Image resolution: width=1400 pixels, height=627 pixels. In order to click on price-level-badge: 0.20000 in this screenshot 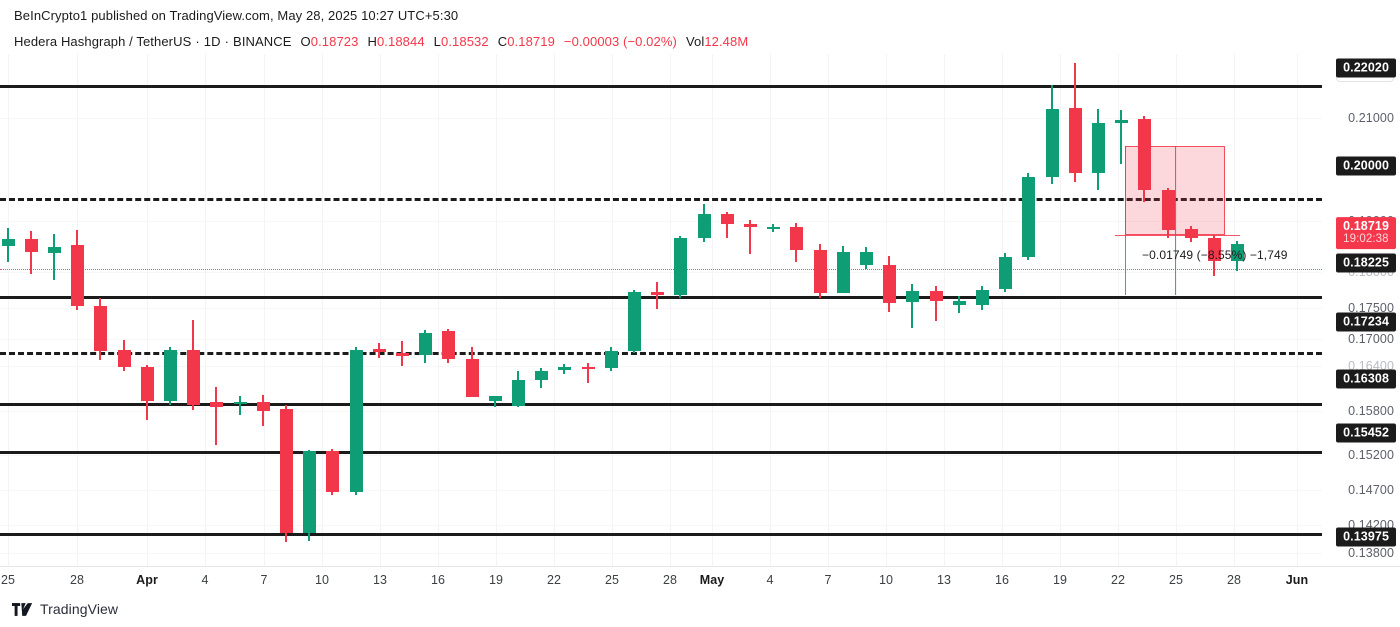, I will do `click(1366, 166)`.